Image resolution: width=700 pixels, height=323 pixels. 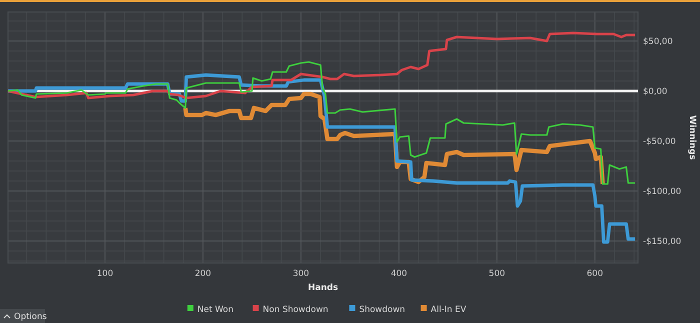 What do you see at coordinates (448, 310) in the screenshot?
I see `legend-label: All-In EV` at bounding box center [448, 310].